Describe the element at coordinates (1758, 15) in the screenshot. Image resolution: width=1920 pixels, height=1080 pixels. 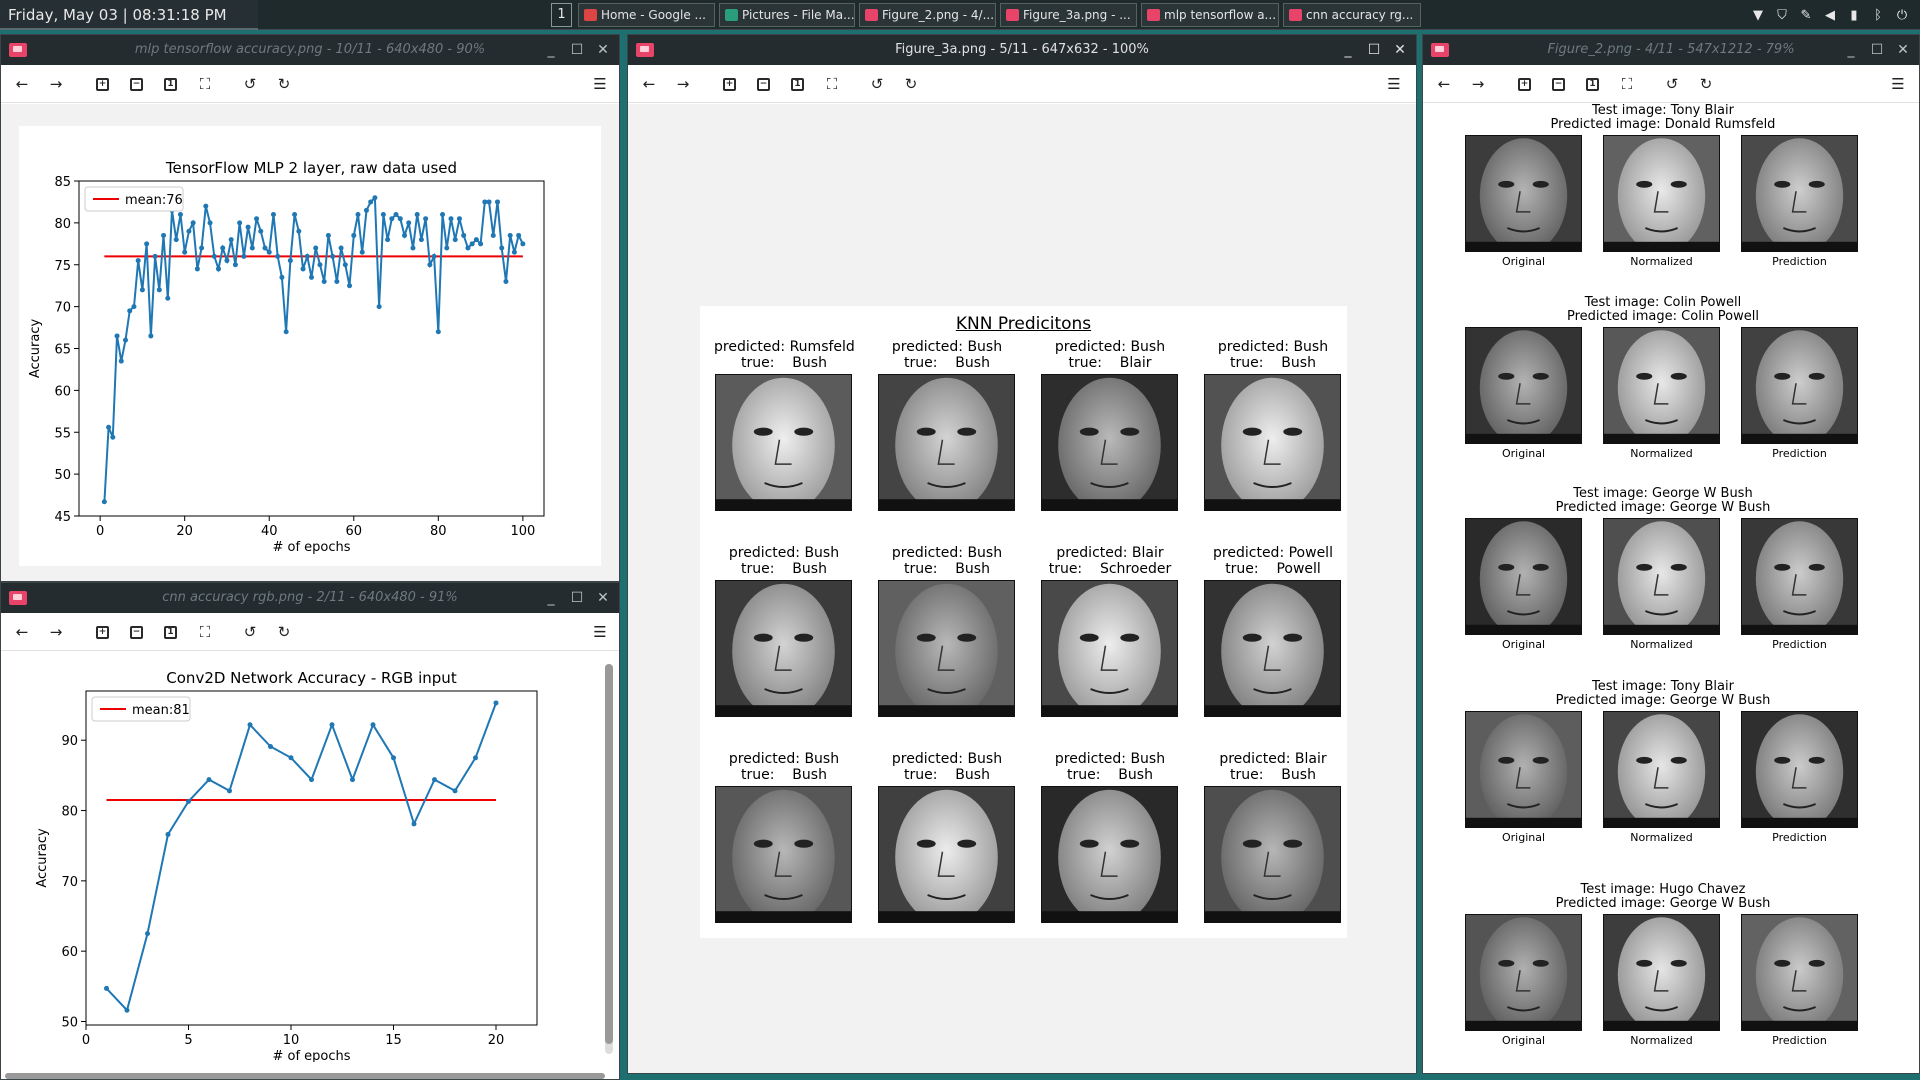
I see `wifi-icon: ▼` at that location.